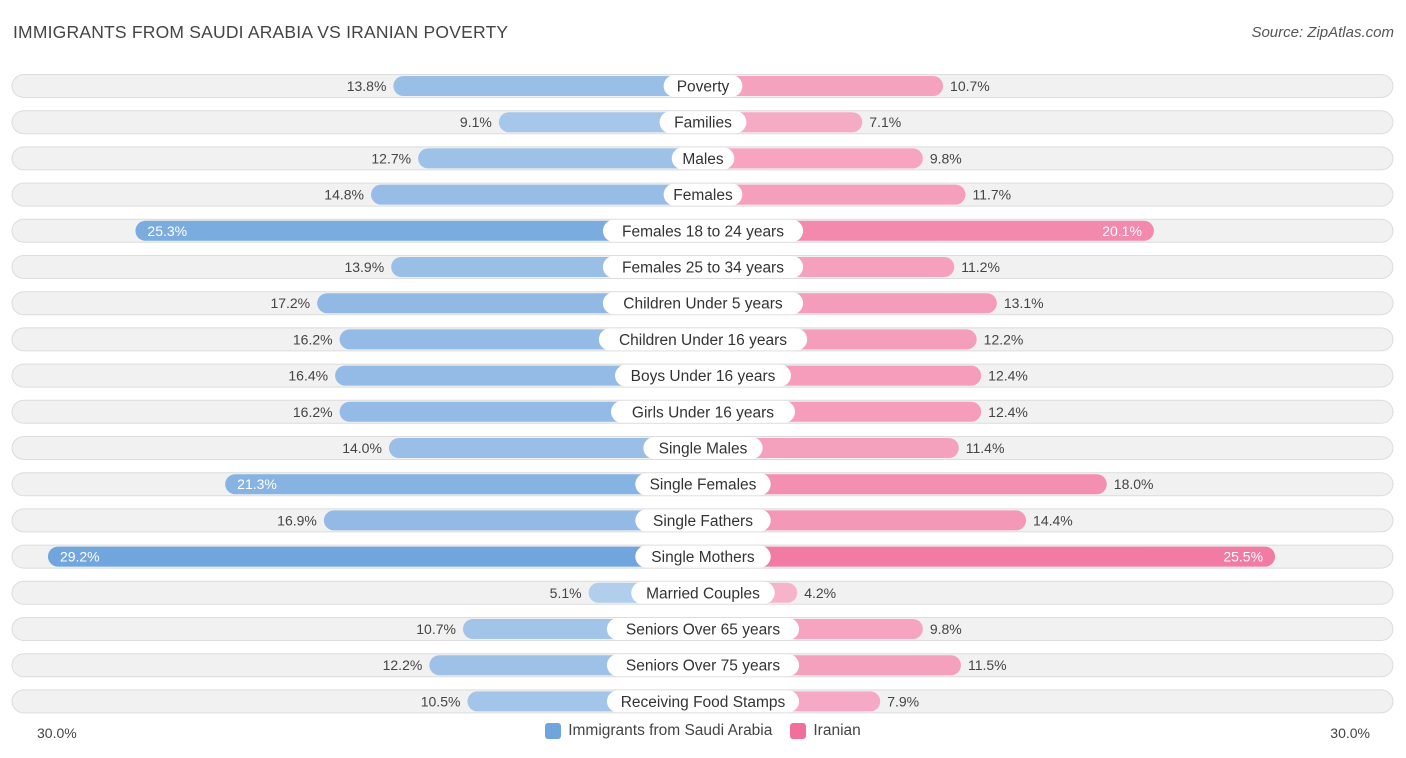 The width and height of the screenshot is (1406, 758). What do you see at coordinates (1322, 32) in the screenshot?
I see `source-note: Source: ZipAtlas.com` at bounding box center [1322, 32].